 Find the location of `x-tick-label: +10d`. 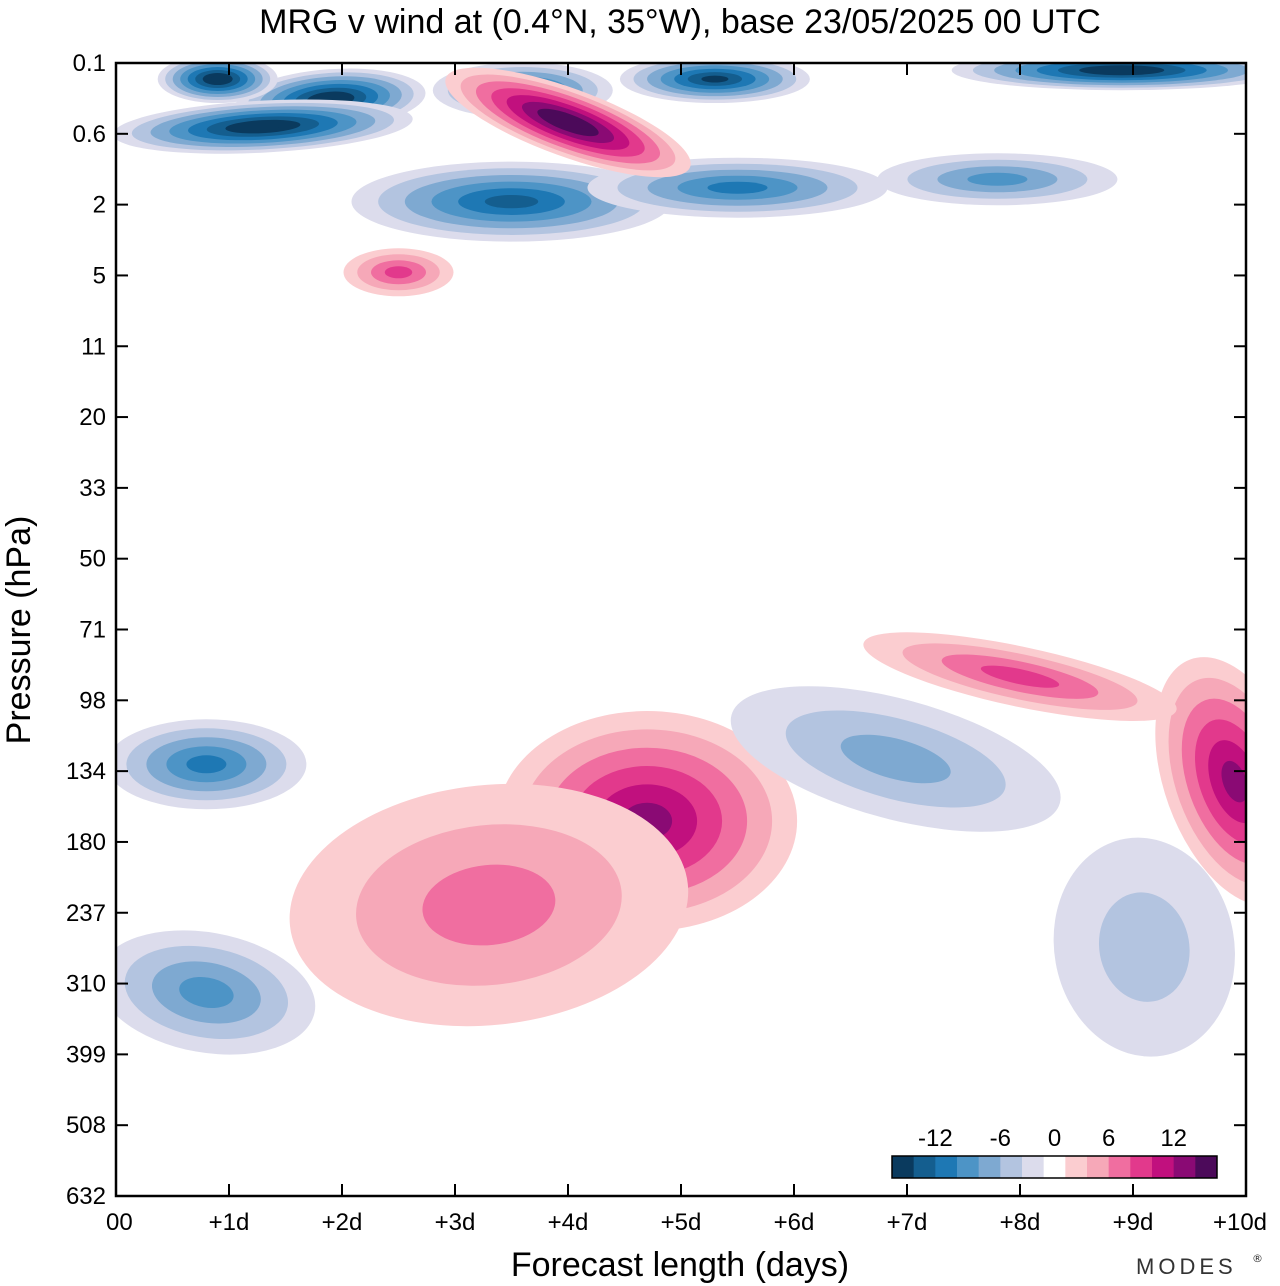

x-tick-label: +10d is located at coordinates (1240, 1222).